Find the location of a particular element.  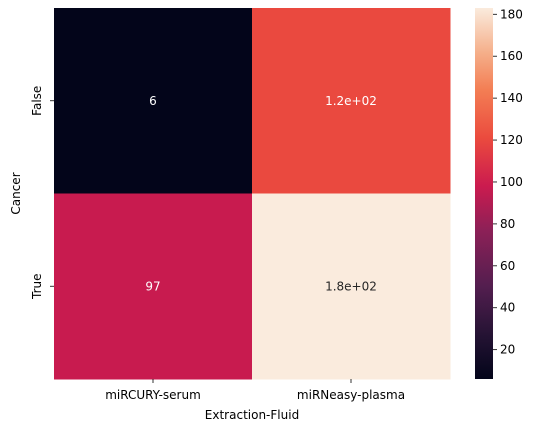

colorbar-tick-label: 140 is located at coordinates (511, 98).